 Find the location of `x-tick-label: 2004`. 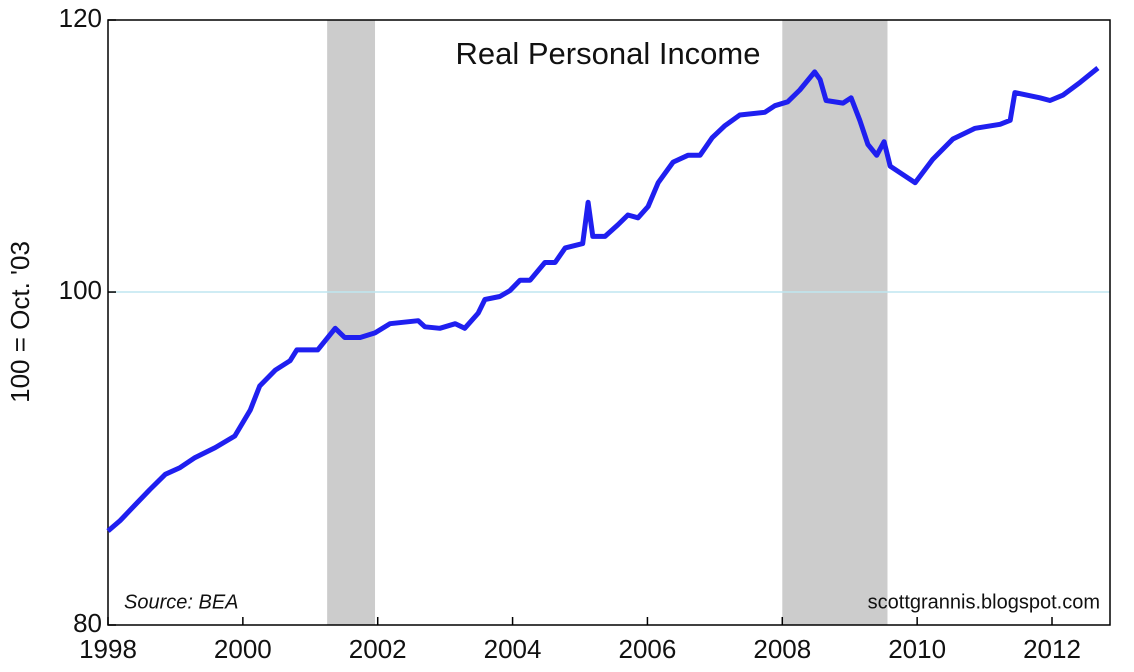

x-tick-label: 2004 is located at coordinates (513, 649).